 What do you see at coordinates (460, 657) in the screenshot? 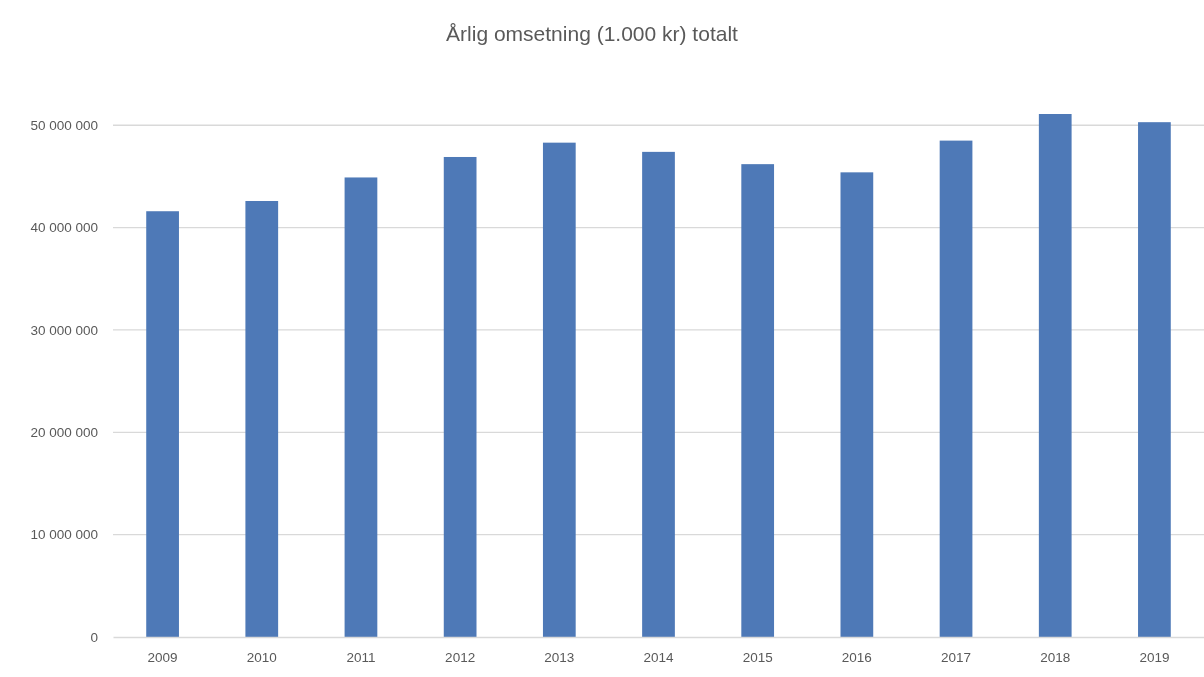
I see `x-tick-label: 2012` at bounding box center [460, 657].